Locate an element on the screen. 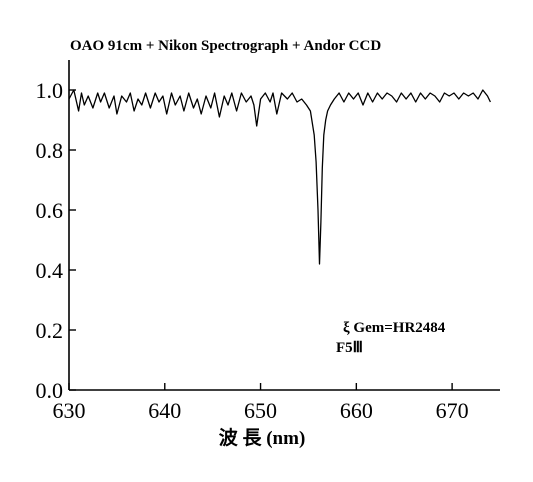 Image resolution: width=533 pixels, height=482 pixels. x-axis-ticks: 630 640 650 660 670 is located at coordinates (261, 403).